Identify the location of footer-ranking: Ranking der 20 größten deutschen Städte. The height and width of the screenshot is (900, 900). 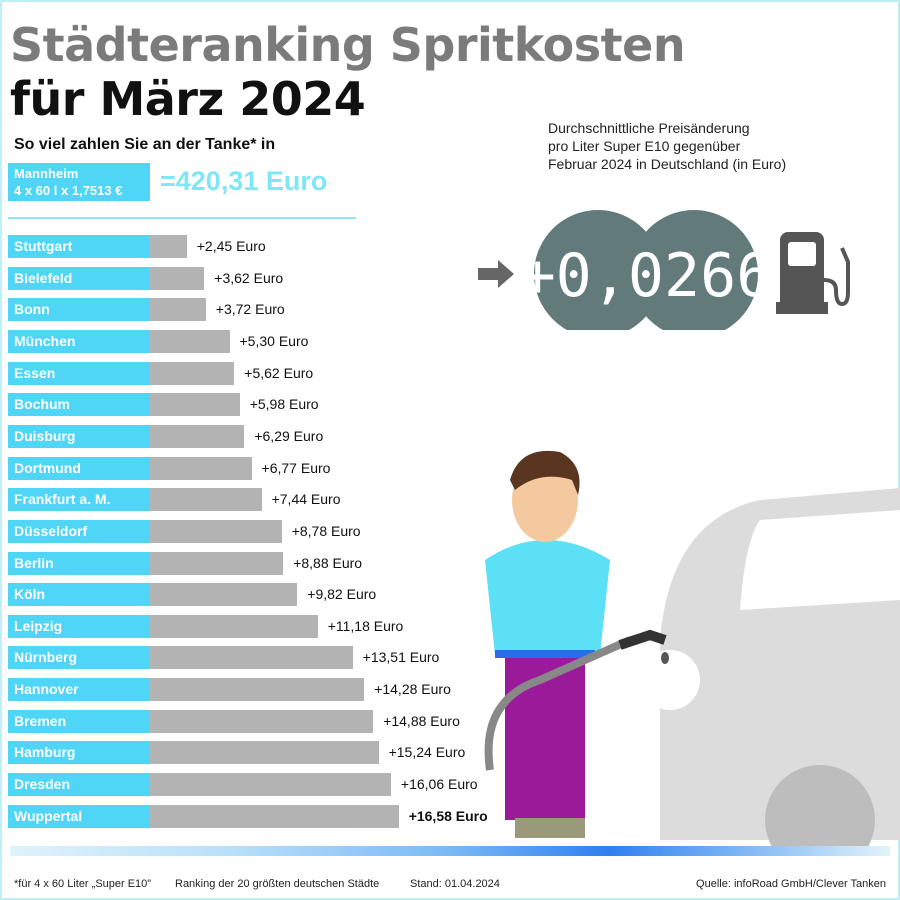
(277, 884).